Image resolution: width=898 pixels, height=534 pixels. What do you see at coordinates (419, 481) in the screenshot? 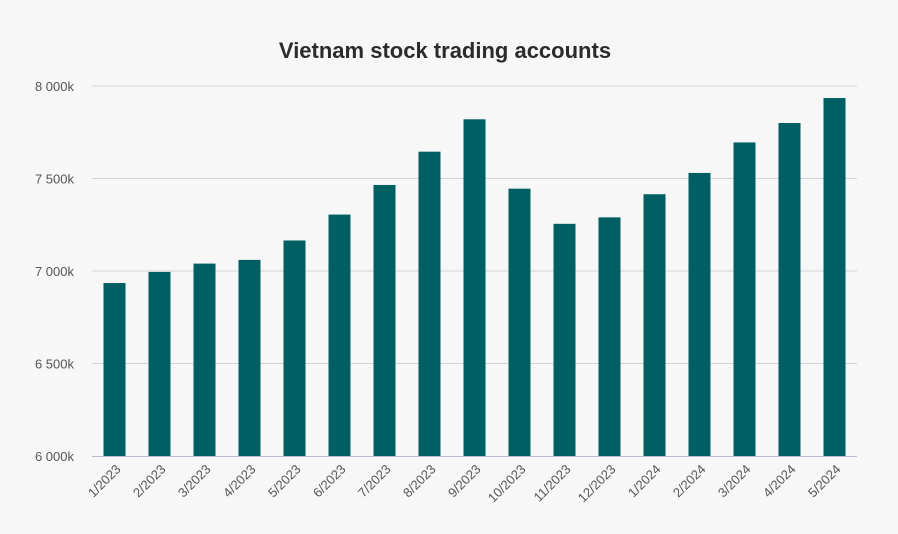
I see `x-tick-label: 8/2023` at bounding box center [419, 481].